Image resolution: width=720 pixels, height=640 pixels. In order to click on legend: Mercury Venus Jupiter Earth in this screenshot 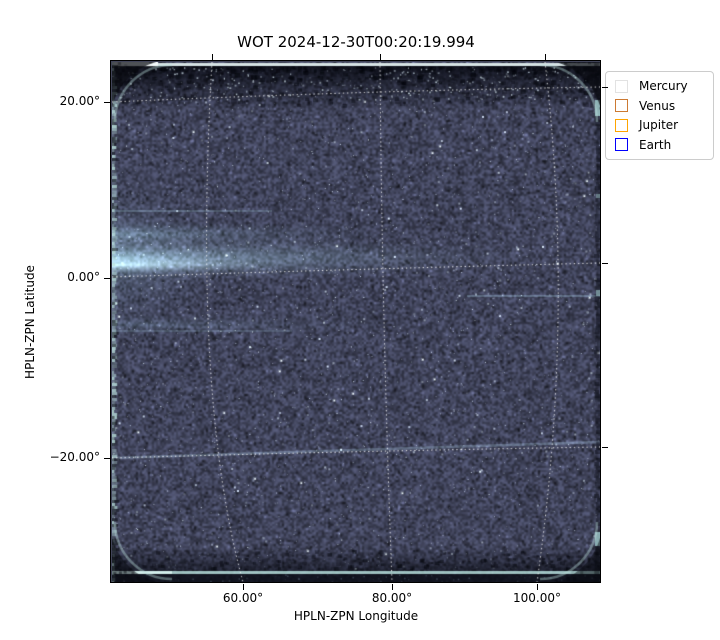, I will do `click(659, 115)`.